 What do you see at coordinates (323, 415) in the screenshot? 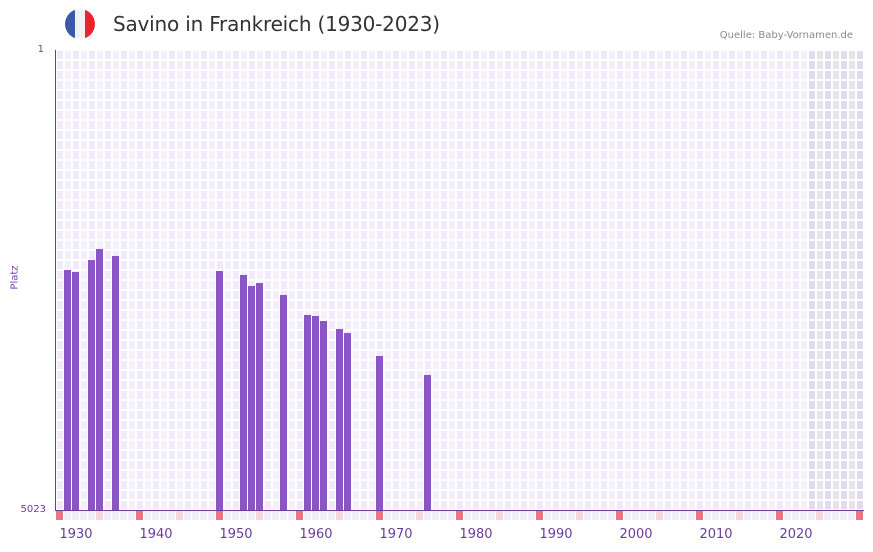
I see `bar-1961` at bounding box center [323, 415].